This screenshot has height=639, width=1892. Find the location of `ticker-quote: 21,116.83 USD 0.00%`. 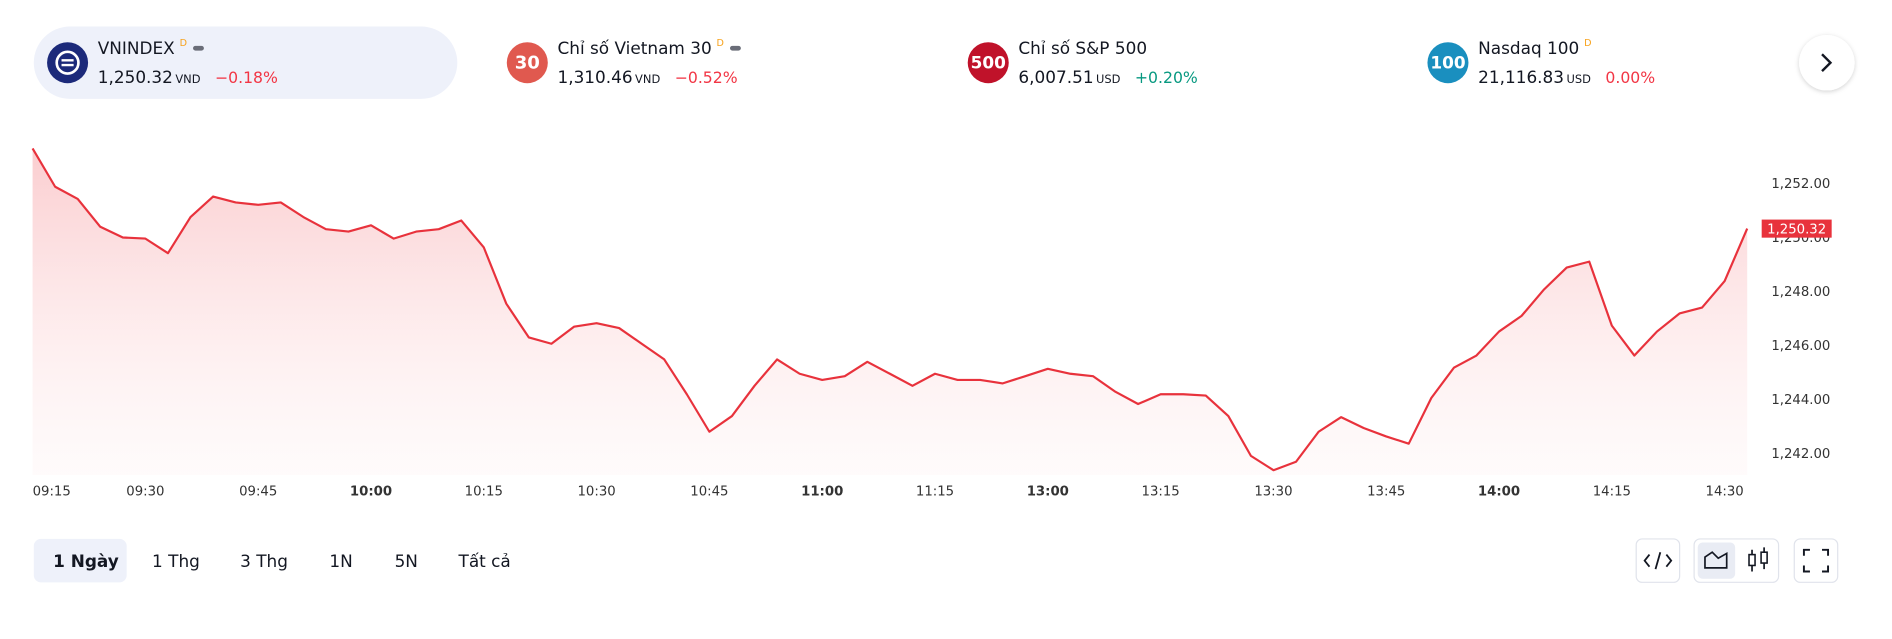

ticker-quote: 21,116.83 USD 0.00% is located at coordinates (1566, 77).